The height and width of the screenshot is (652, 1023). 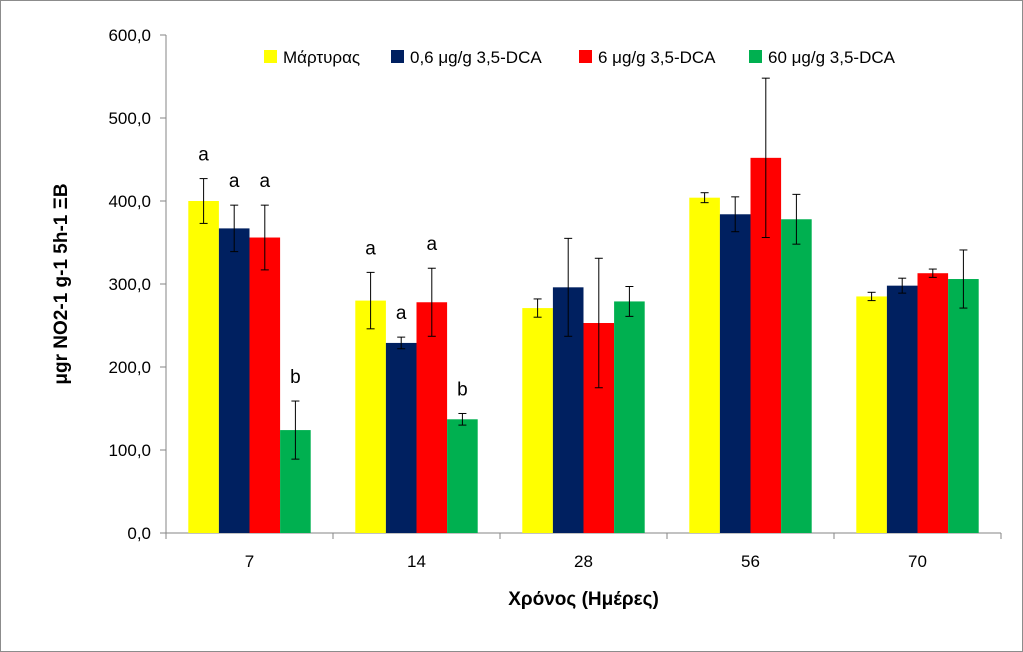 What do you see at coordinates (129, 118) in the screenshot?
I see `y-tick-label: 500,0` at bounding box center [129, 118].